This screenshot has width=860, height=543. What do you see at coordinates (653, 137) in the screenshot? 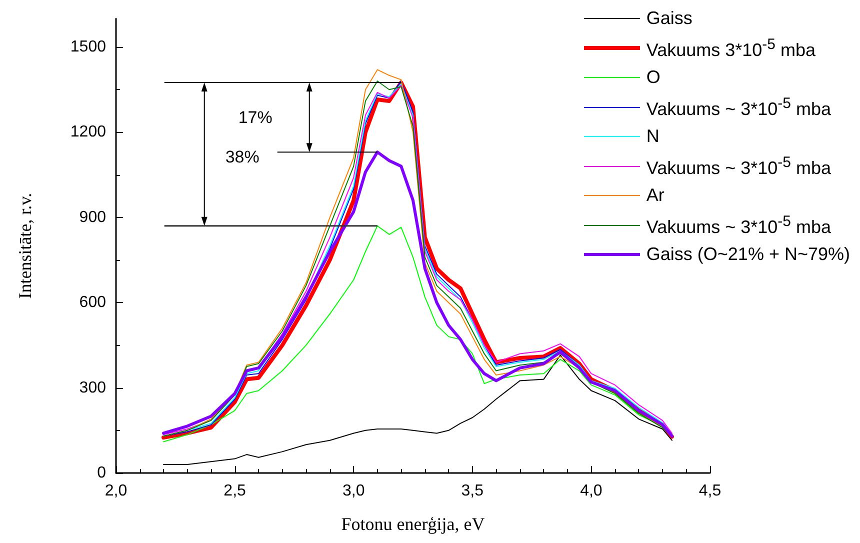
I see `legend-label: N` at bounding box center [653, 137].